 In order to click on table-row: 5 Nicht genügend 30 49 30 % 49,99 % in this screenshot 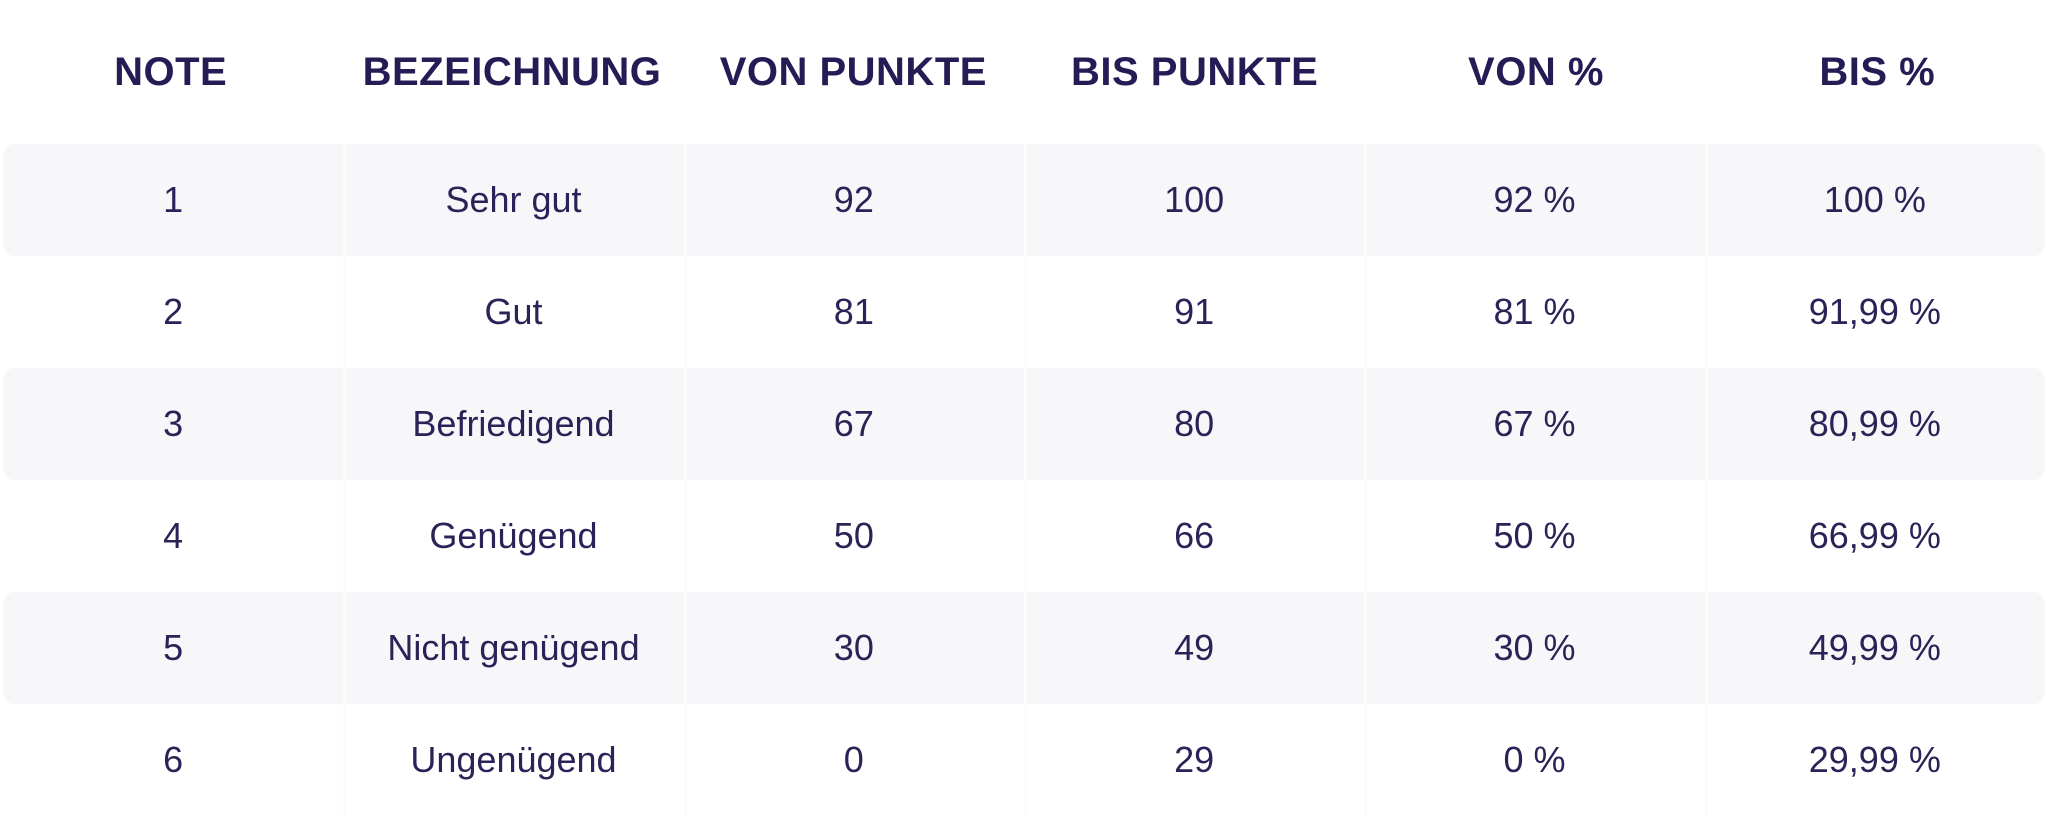, I will do `click(1024, 648)`.